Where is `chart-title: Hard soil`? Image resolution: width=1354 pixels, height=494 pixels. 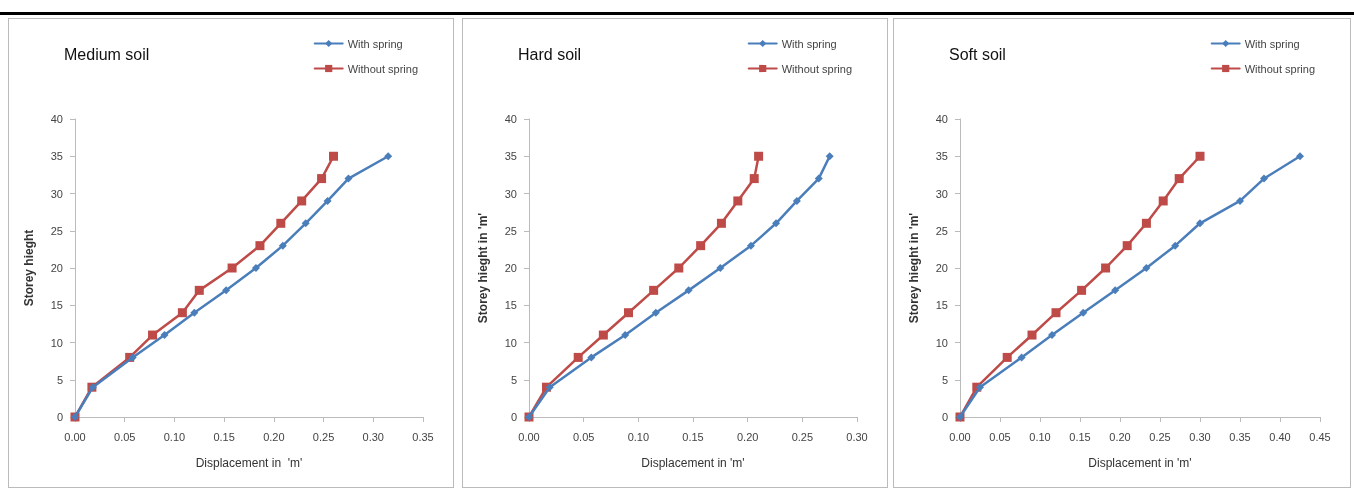 chart-title: Hard soil is located at coordinates (550, 54).